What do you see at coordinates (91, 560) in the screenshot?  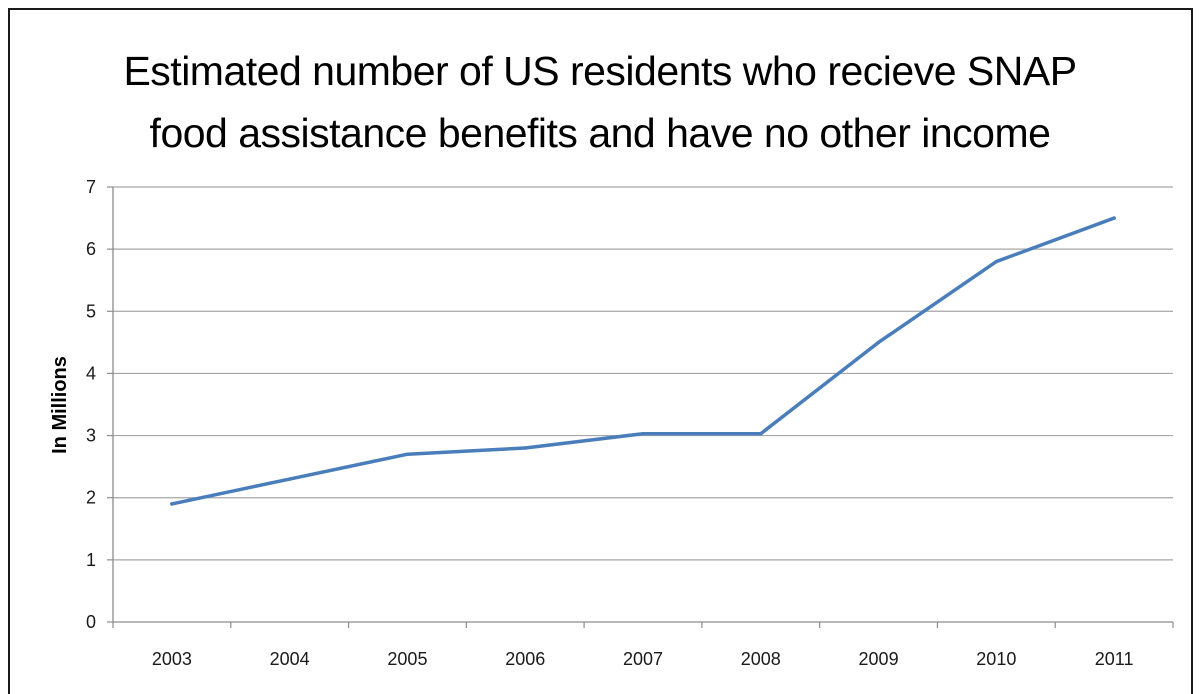 I see `y-tick-label: 1` at bounding box center [91, 560].